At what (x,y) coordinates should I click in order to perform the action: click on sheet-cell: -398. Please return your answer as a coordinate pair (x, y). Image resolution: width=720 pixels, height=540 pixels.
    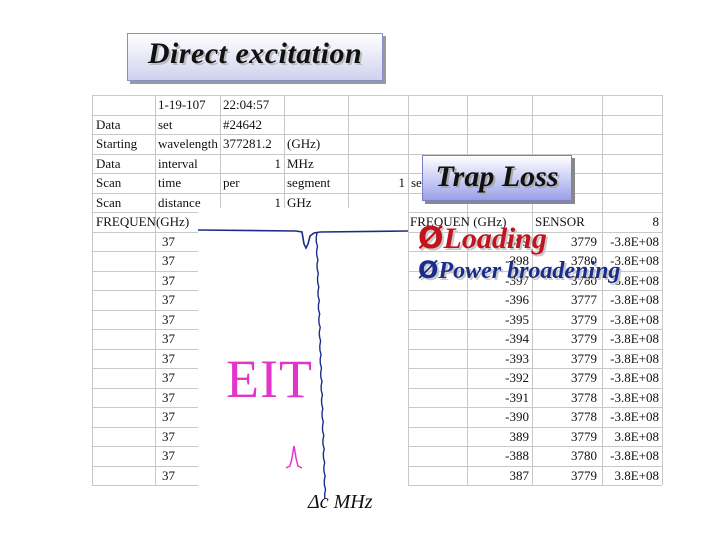
    Looking at the image, I should click on (517, 260).